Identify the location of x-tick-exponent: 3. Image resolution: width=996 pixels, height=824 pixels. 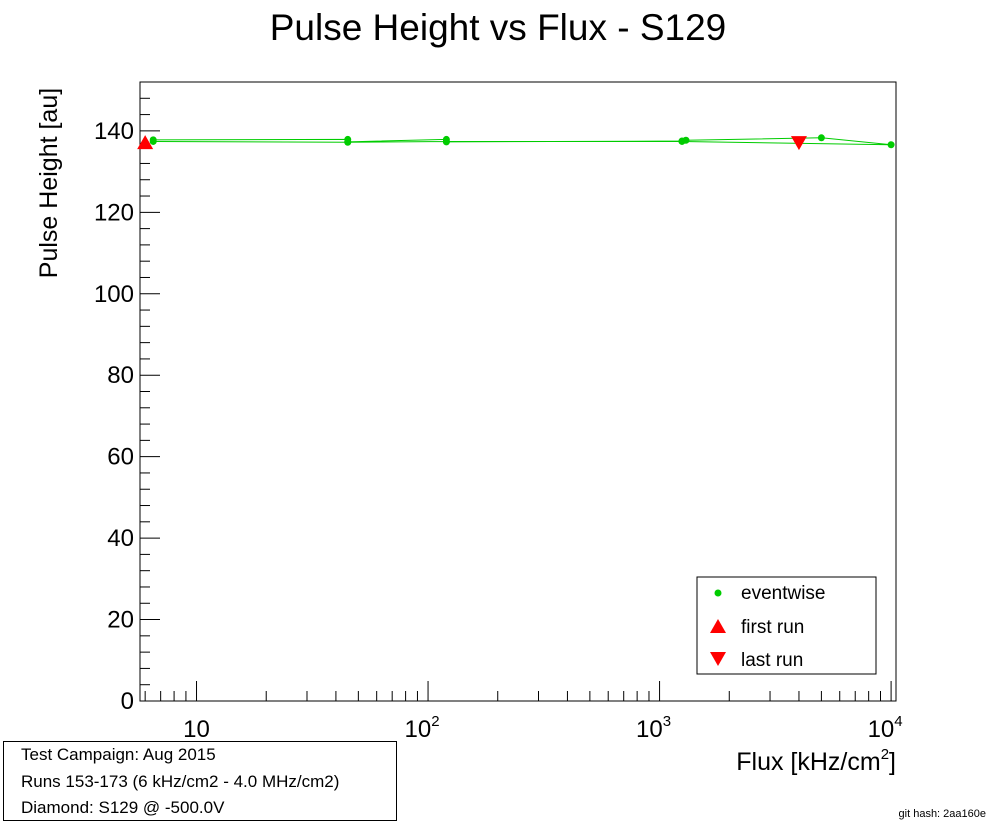
(667, 721).